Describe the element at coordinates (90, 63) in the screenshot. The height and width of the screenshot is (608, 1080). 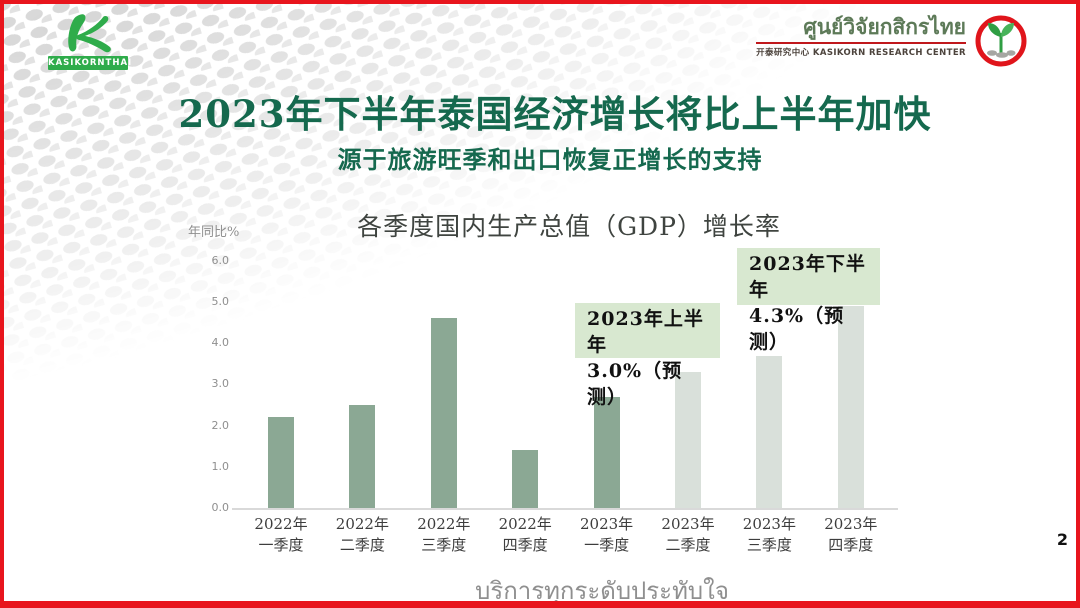
I see `kasikornthai-wordmark: KASIKORNTHAI` at that location.